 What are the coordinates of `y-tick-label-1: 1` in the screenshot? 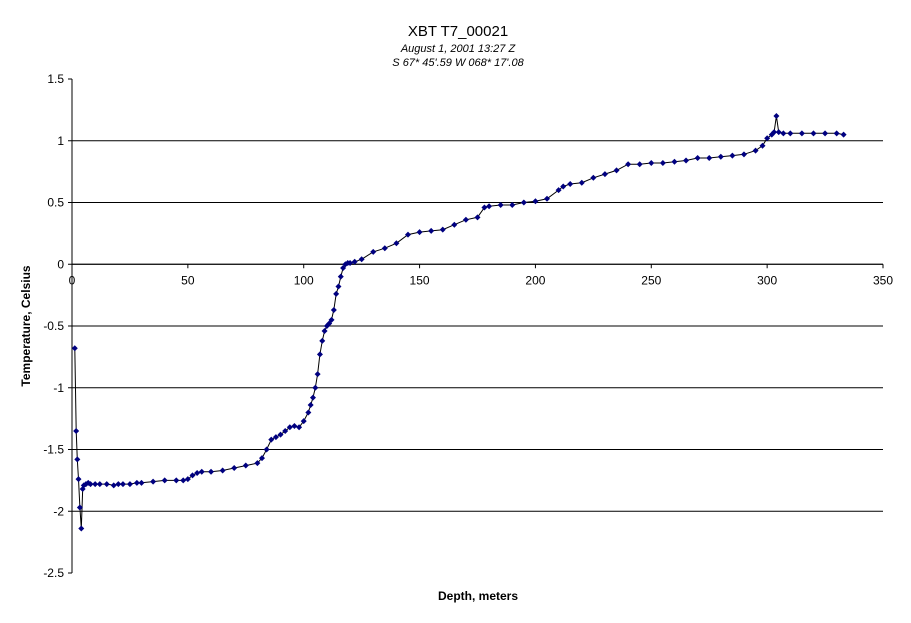 It's located at (60, 141).